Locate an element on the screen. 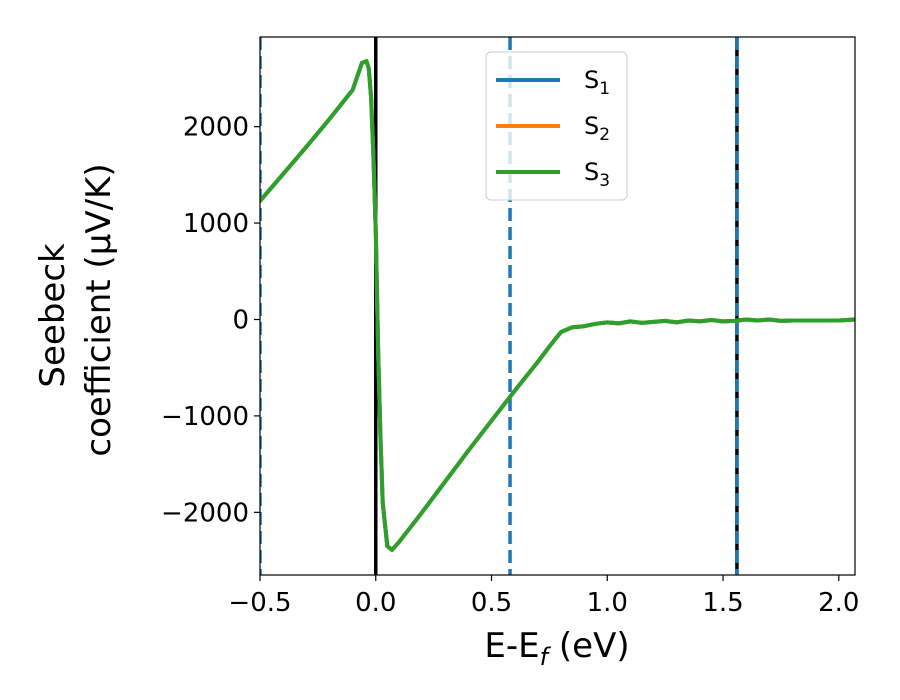  y-axis-label: Seebeck coefficient (μV/K) is located at coordinates (76, 309).